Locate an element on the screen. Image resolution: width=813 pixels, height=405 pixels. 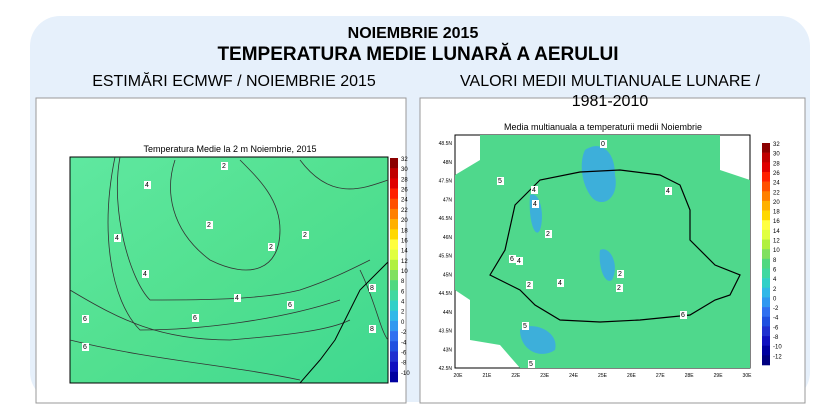
title-line2: TEMPERATURA MEDIE LUNARĂ A AERULUI is located at coordinates (417, 54).